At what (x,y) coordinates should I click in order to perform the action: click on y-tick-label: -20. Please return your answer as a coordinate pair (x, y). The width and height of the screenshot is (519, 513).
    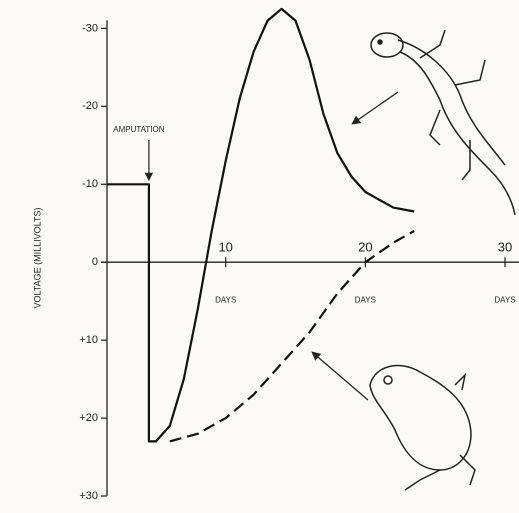
    Looking at the image, I should click on (90, 106).